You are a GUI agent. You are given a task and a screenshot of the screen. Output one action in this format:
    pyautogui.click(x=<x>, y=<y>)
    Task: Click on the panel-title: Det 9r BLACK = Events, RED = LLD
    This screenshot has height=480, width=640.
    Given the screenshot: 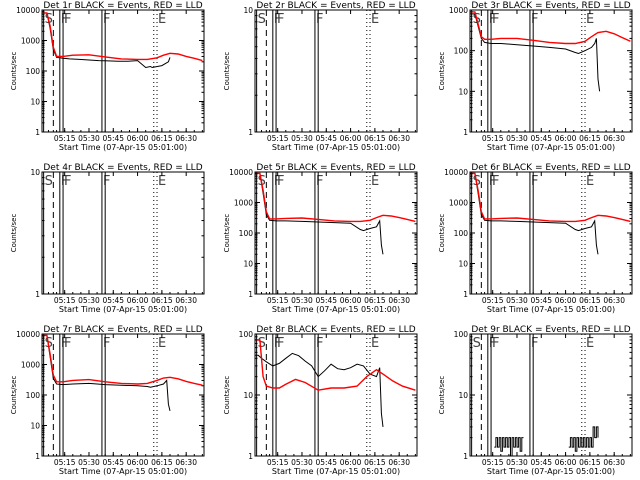 What is the action you would take?
    pyautogui.click(x=550, y=330)
    